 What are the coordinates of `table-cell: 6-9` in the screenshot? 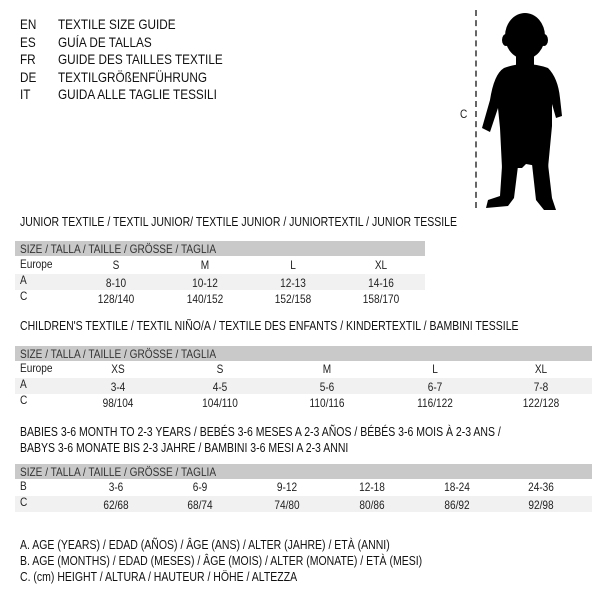 It's located at (200, 487).